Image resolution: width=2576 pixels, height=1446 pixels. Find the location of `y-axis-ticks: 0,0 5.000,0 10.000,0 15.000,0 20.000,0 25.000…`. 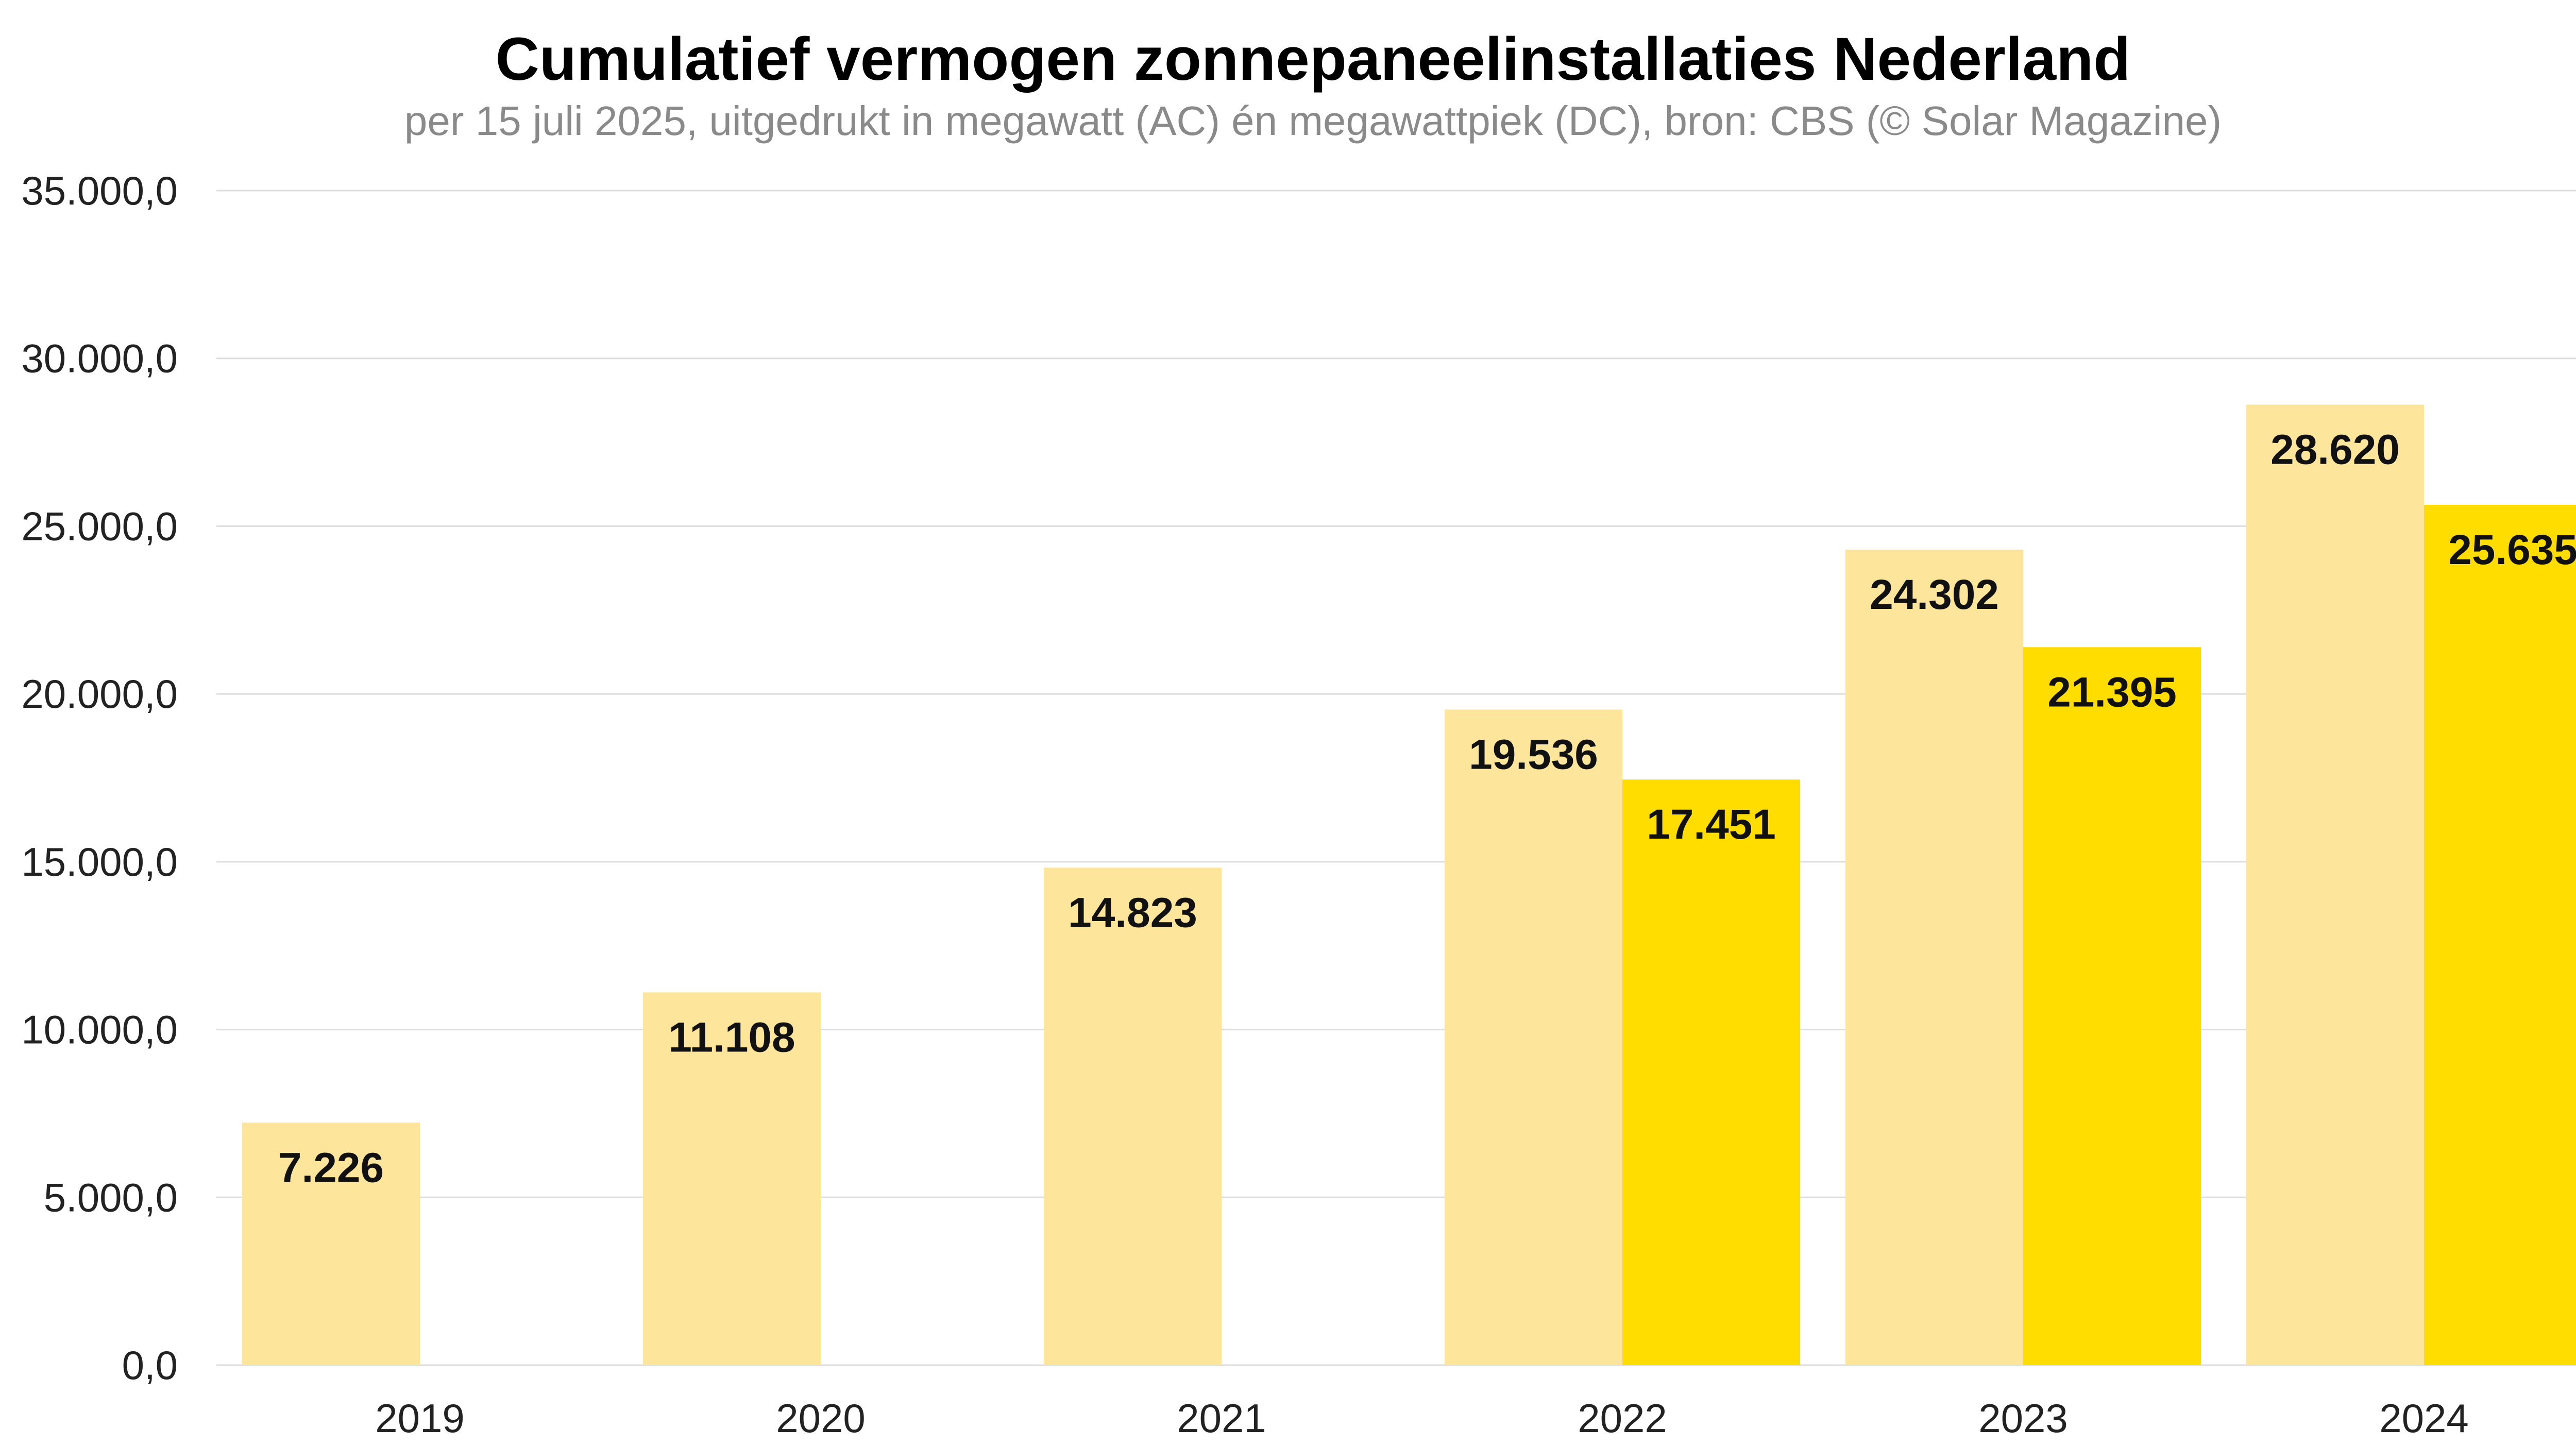

y-axis-ticks: 0,0 5.000,0 10.000,0 15.000,0 20.000,0 25.000… is located at coordinates (99, 778).